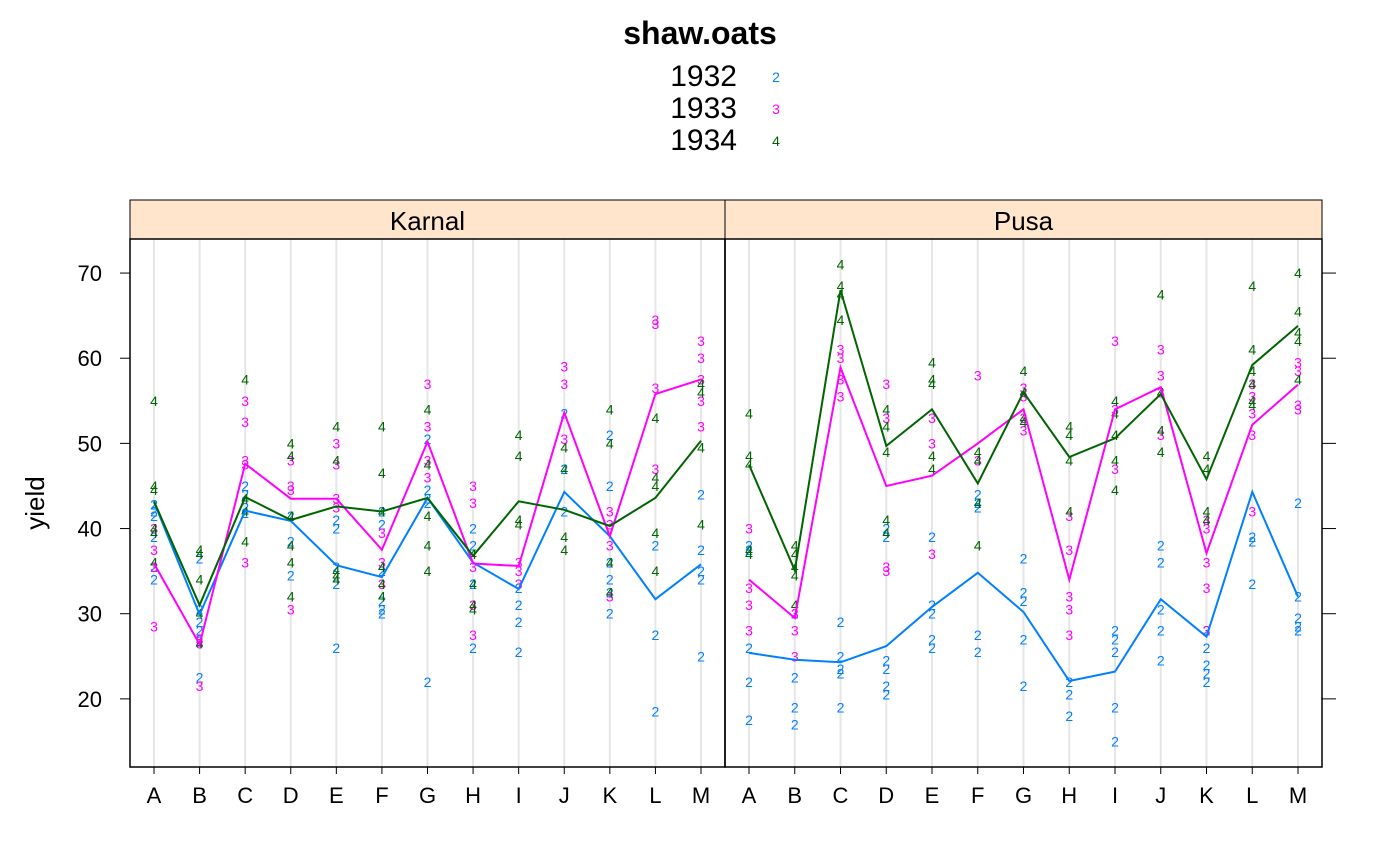 Image resolution: width=1400 pixels, height=866 pixels. Describe the element at coordinates (427, 513) in the screenshot. I see `line-1933-karnal` at that location.